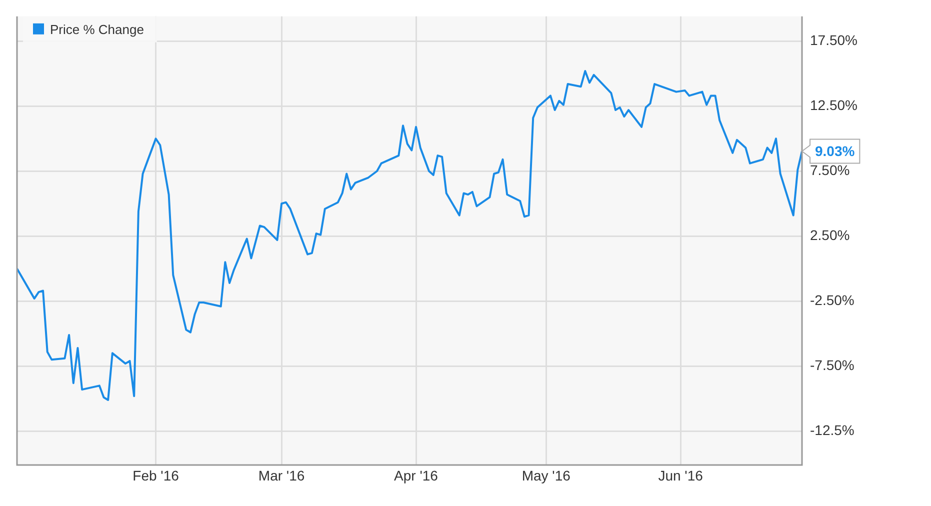  Describe the element at coordinates (281, 475) in the screenshot. I see `x-tick-label: Mar '16` at that location.